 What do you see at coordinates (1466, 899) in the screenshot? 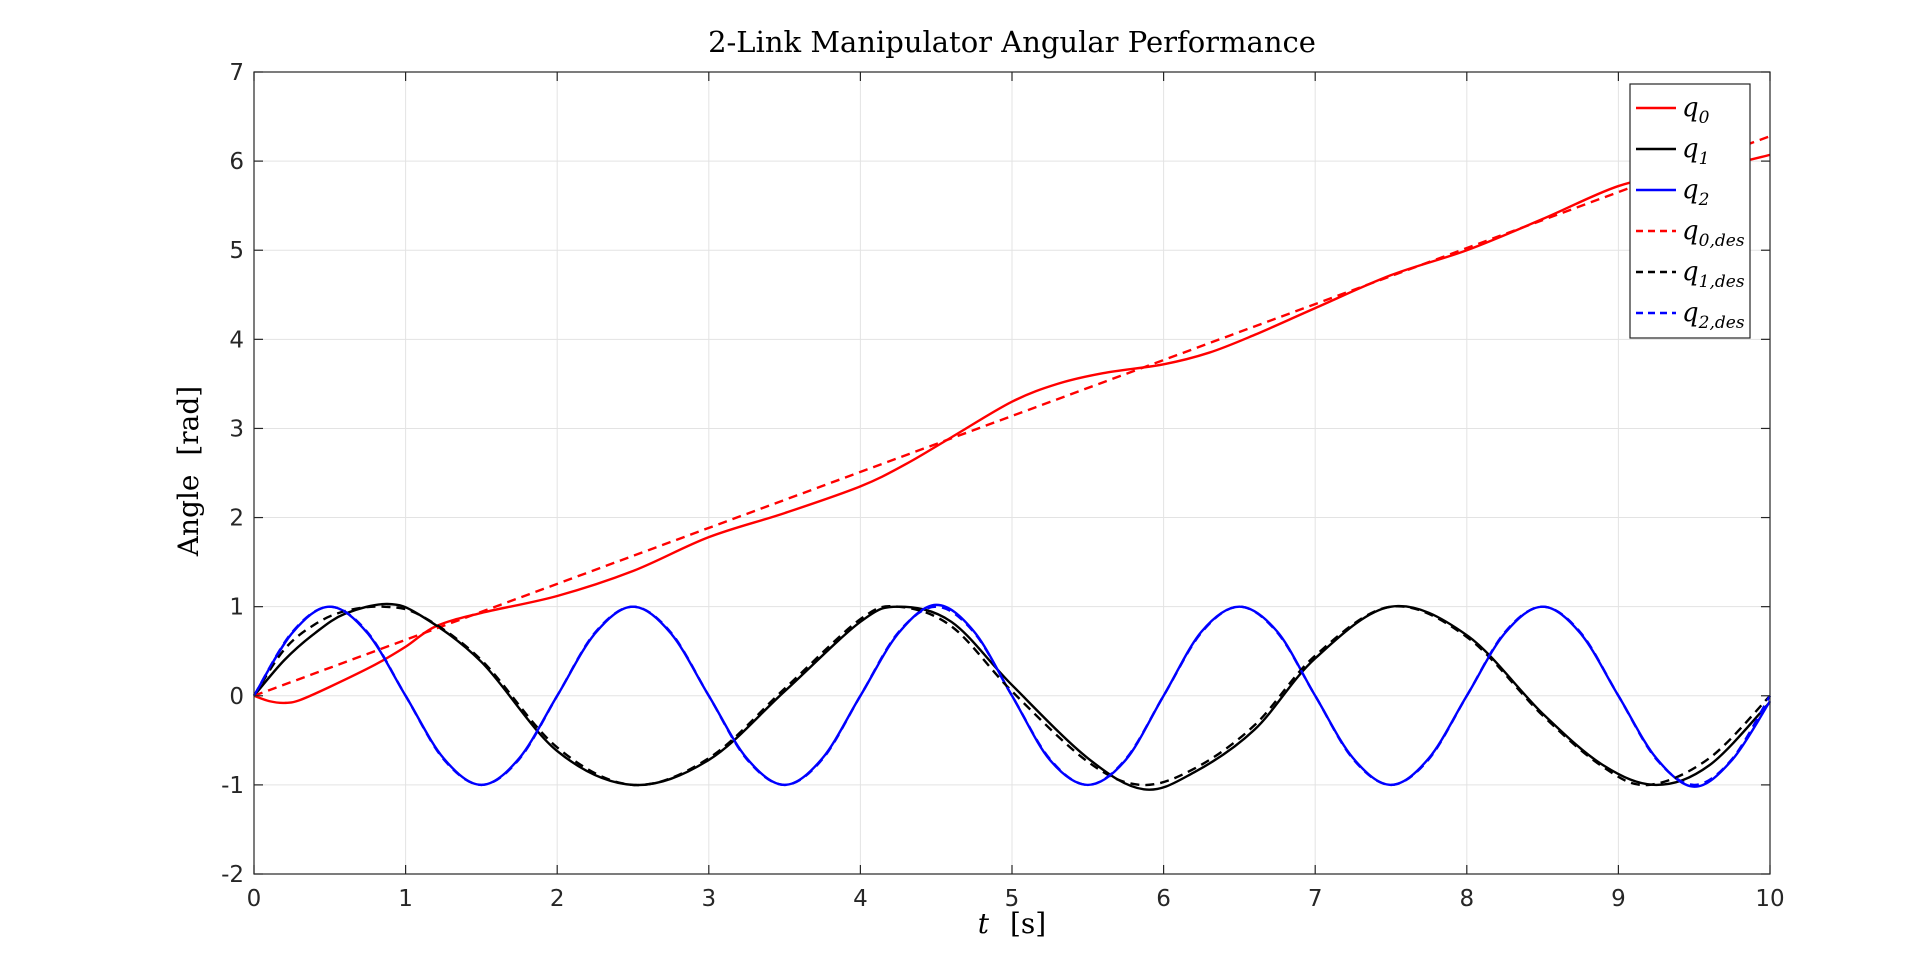
I see `x-tick-label: 8` at bounding box center [1466, 899].